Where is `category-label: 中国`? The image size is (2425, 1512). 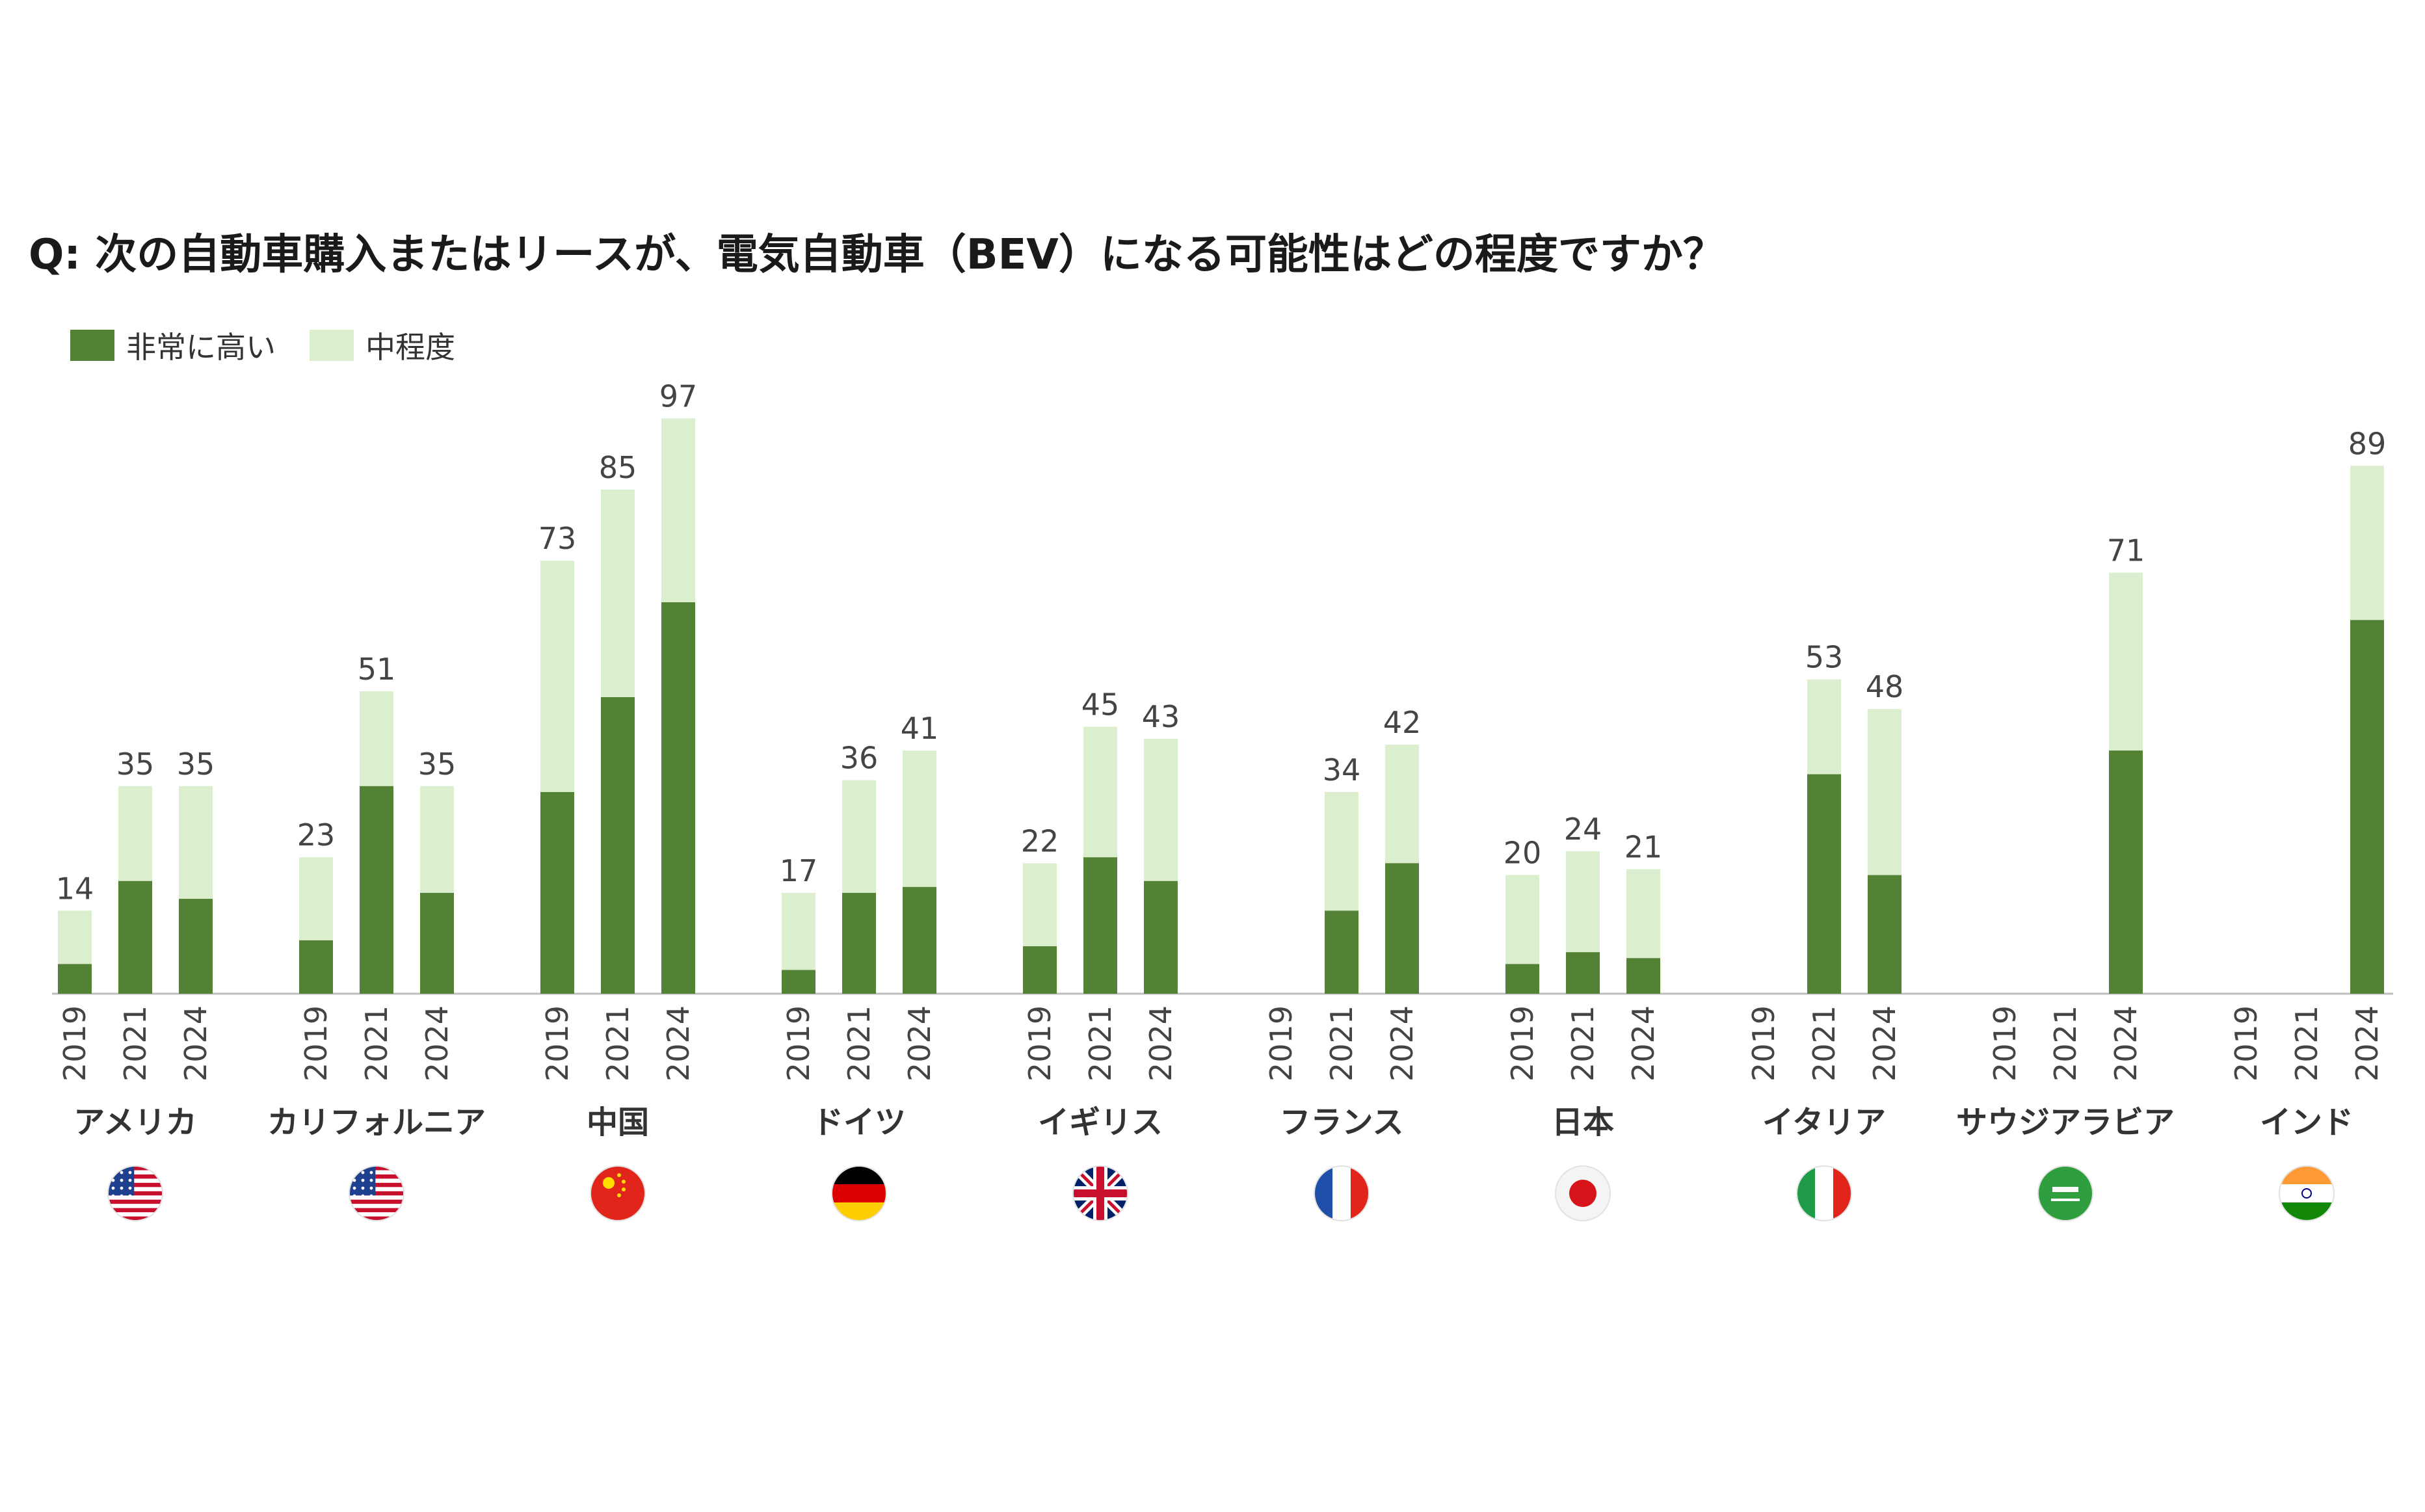 category-label: 中国 is located at coordinates (618, 1122).